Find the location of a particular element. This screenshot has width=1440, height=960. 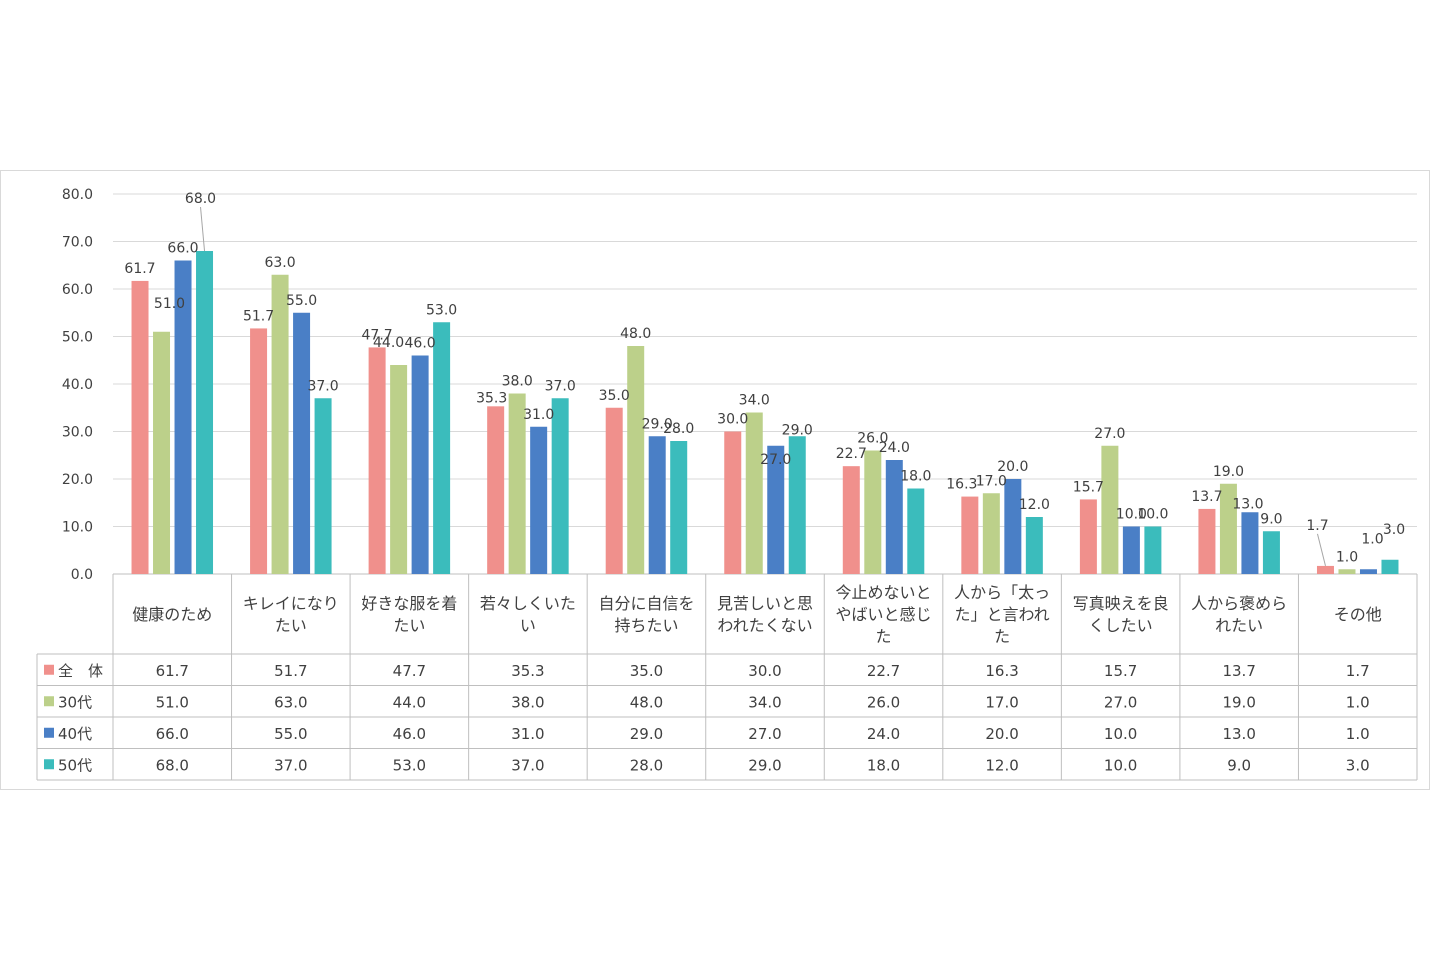

data-label: 16.3 is located at coordinates (961, 485).